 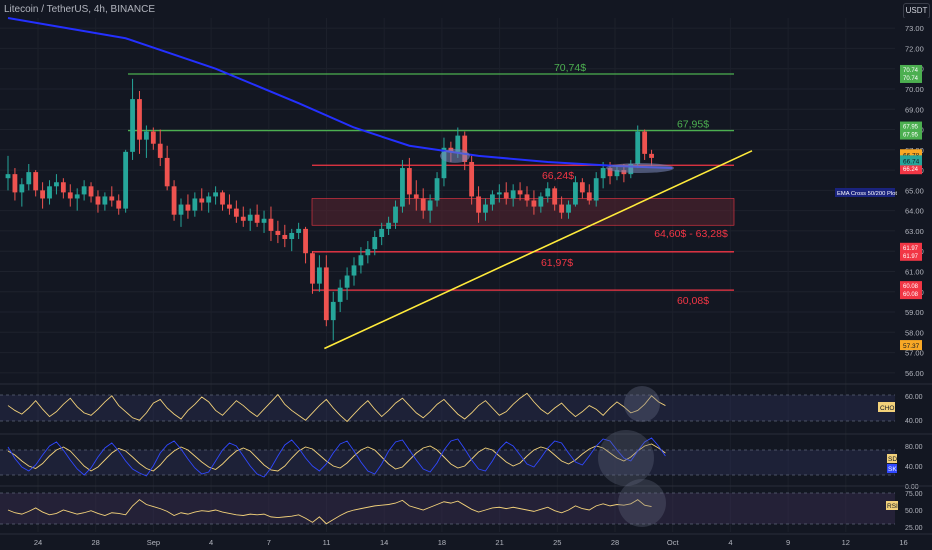 I want to click on time-tick-label: 12, so click(x=846, y=542).